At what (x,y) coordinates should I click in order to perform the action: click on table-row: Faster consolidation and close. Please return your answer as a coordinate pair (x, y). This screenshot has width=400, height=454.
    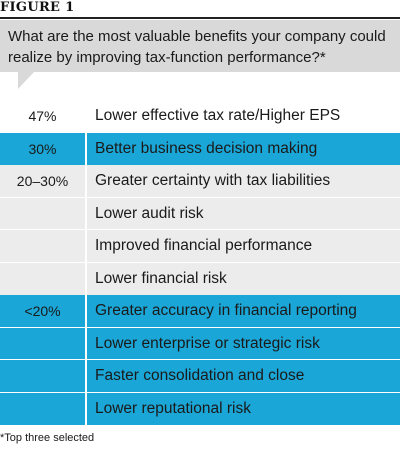
    Looking at the image, I should click on (200, 376).